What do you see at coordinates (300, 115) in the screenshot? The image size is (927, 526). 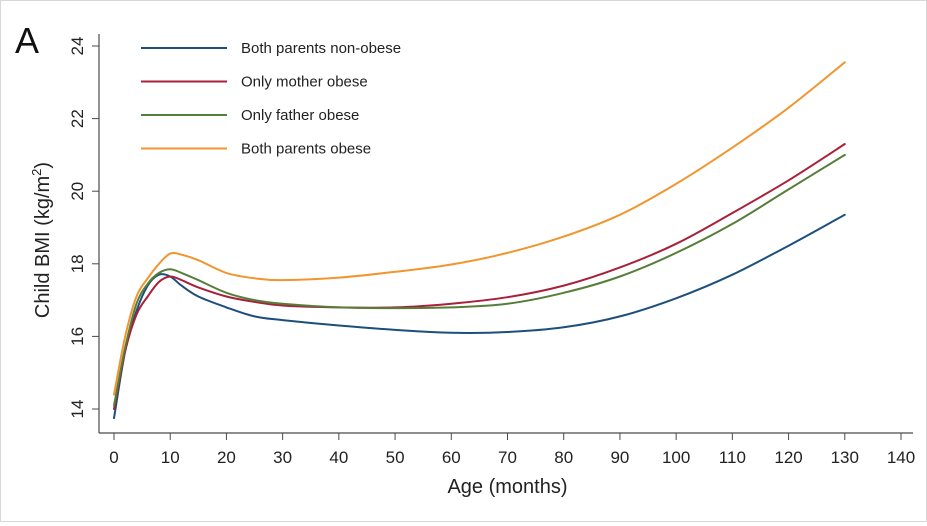 I see `legend-label-3: Only father obese` at bounding box center [300, 115].